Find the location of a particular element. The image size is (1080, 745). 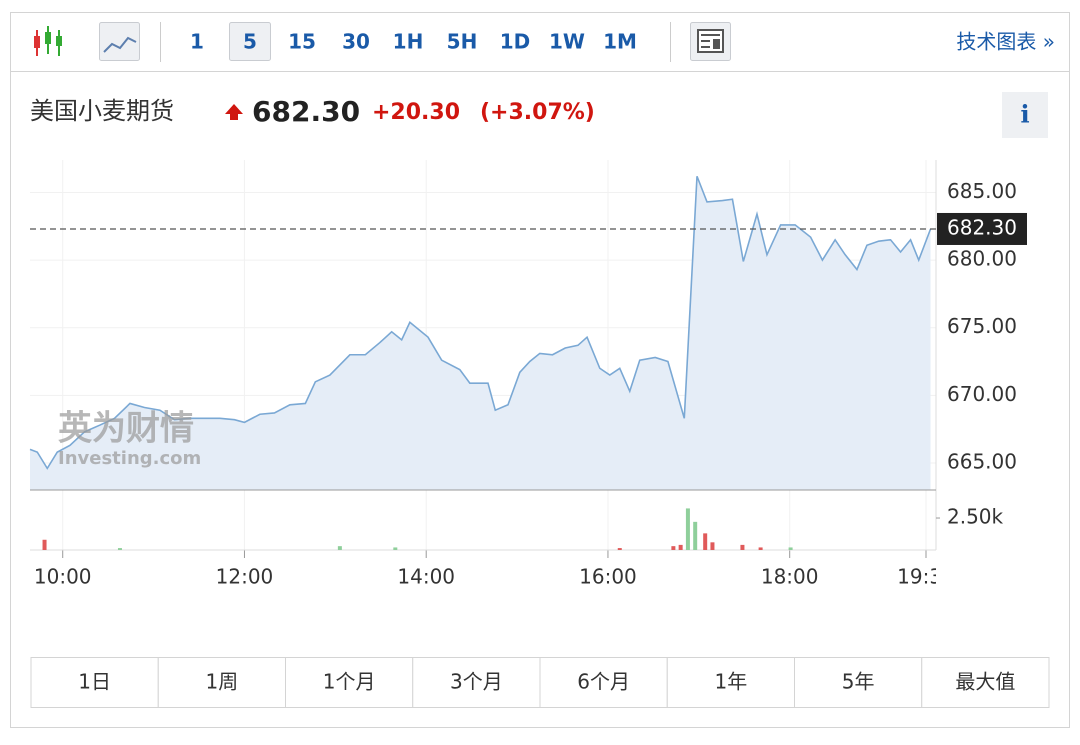

x-tick-label: 18:00 is located at coordinates (790, 577).